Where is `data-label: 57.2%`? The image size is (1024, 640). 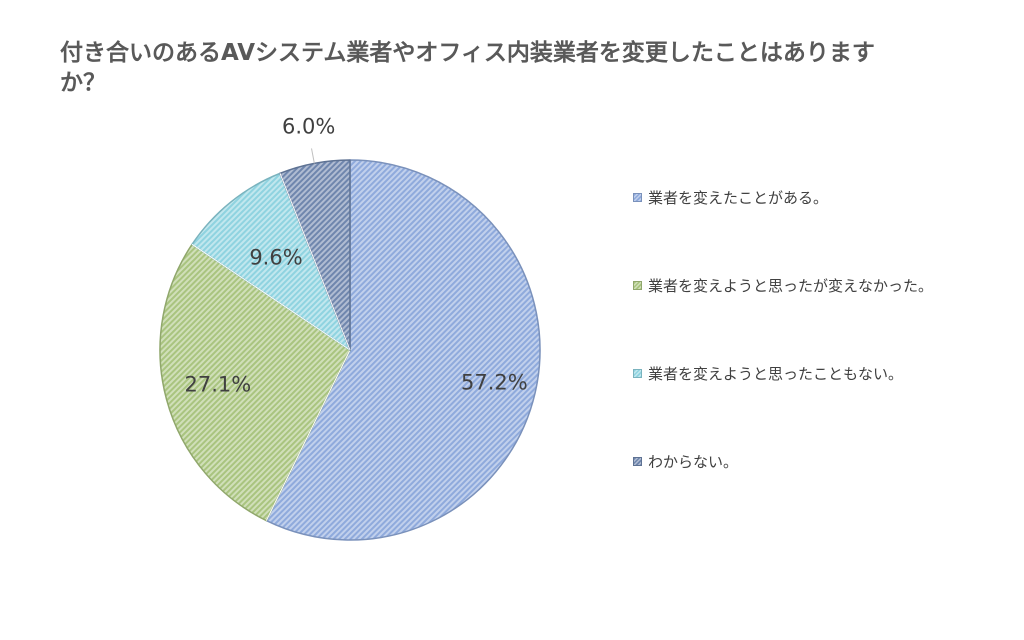 data-label: 57.2% is located at coordinates (494, 382).